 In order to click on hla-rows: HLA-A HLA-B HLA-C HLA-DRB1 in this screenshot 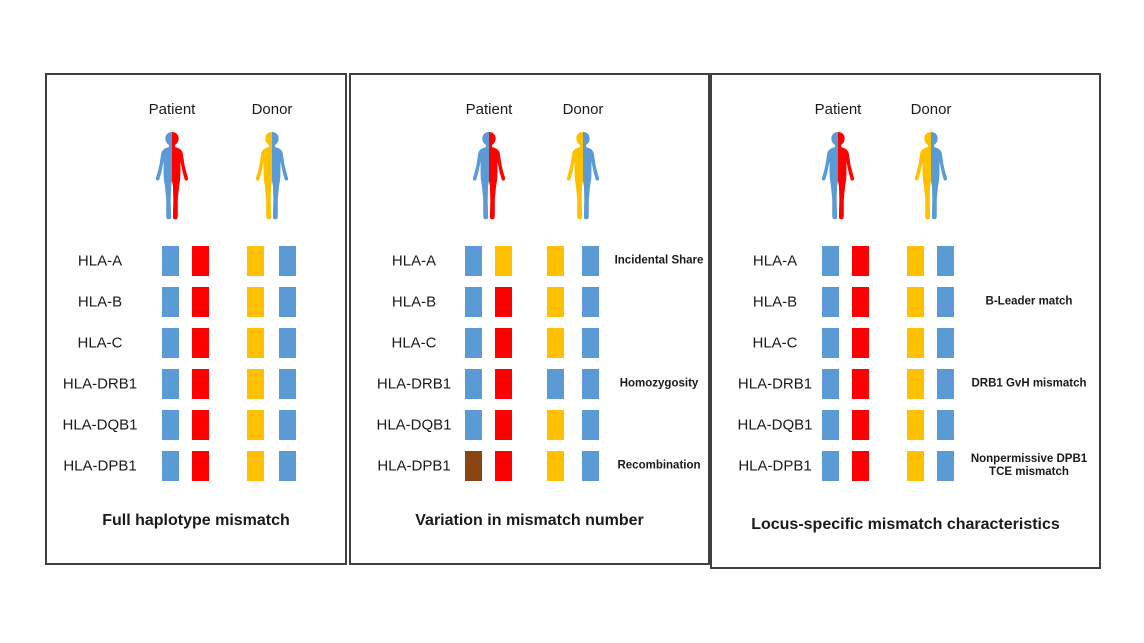, I will do `click(196, 369)`.